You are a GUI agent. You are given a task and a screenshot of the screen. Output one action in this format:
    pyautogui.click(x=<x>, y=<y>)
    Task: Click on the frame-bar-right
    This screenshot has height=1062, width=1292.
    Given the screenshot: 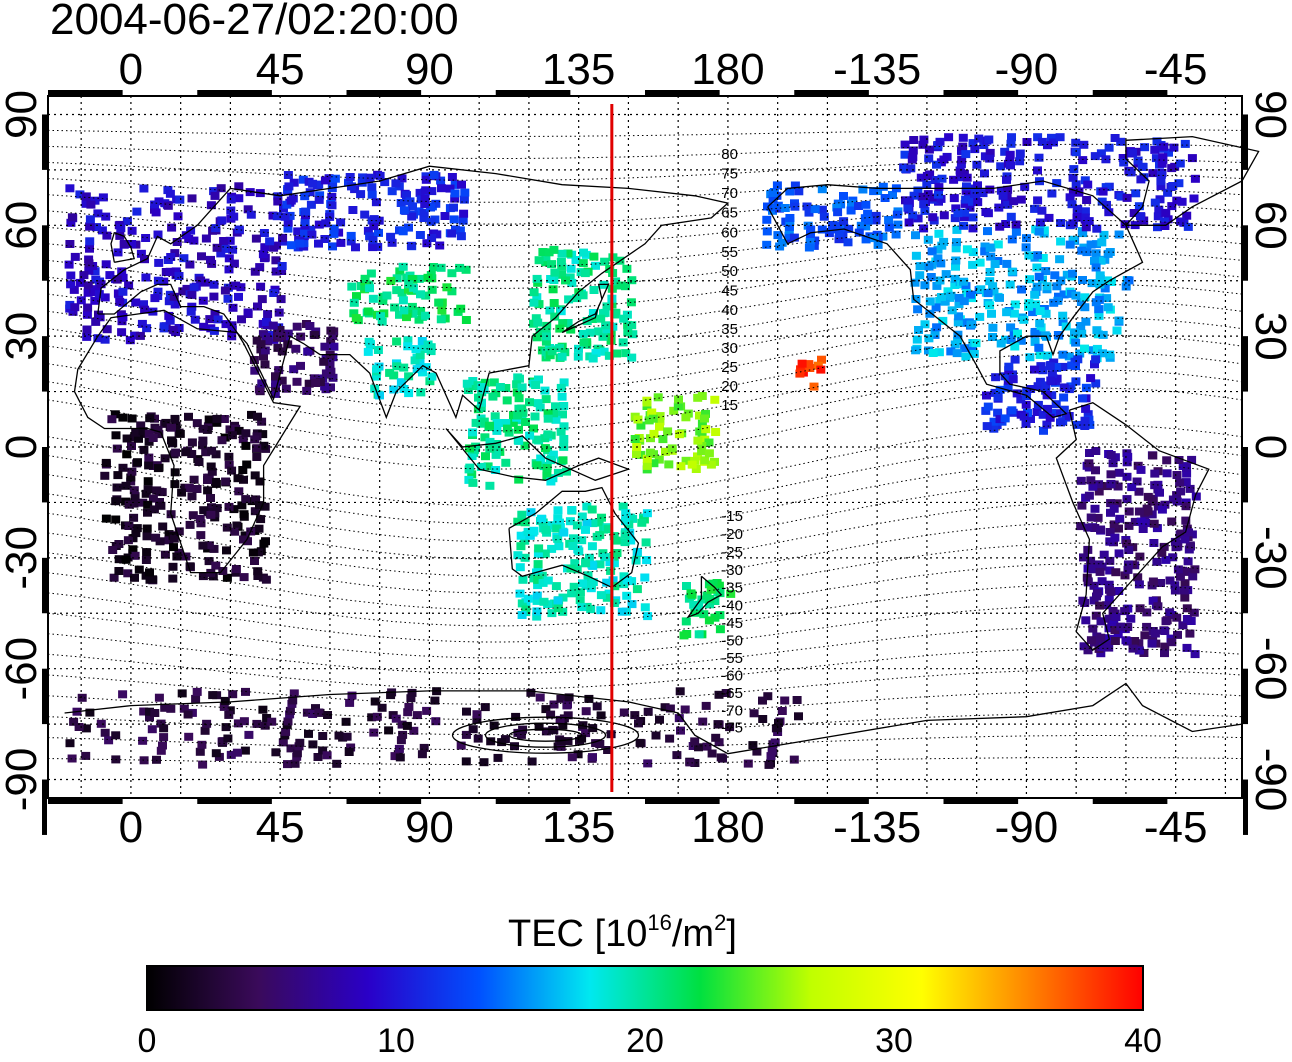 What is the action you would take?
    pyautogui.click(x=1245, y=475)
    